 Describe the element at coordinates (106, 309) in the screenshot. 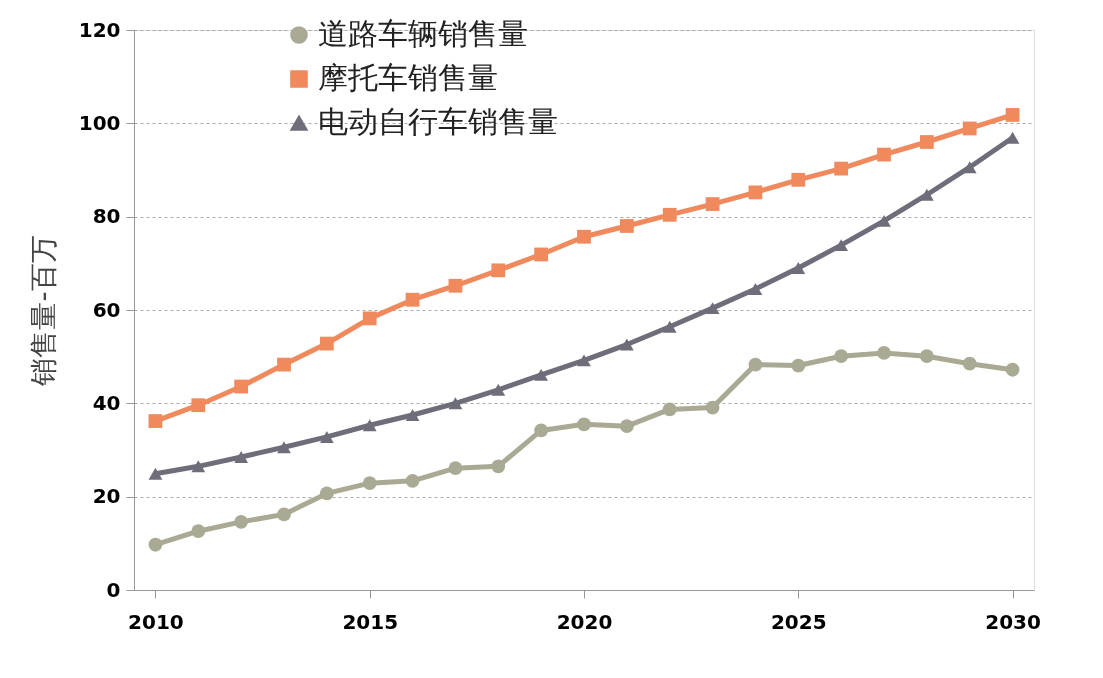

I see `y-tick-label: 60` at that location.